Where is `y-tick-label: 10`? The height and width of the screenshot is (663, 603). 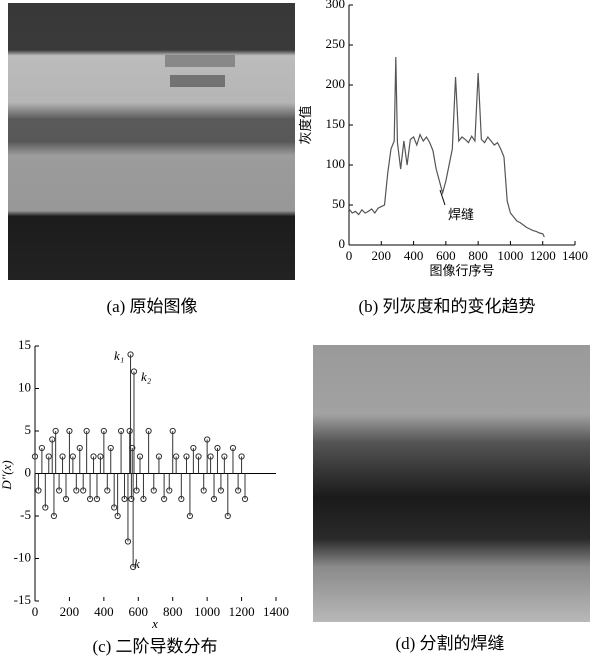
y-tick-label: 10 is located at coordinates (24, 386).